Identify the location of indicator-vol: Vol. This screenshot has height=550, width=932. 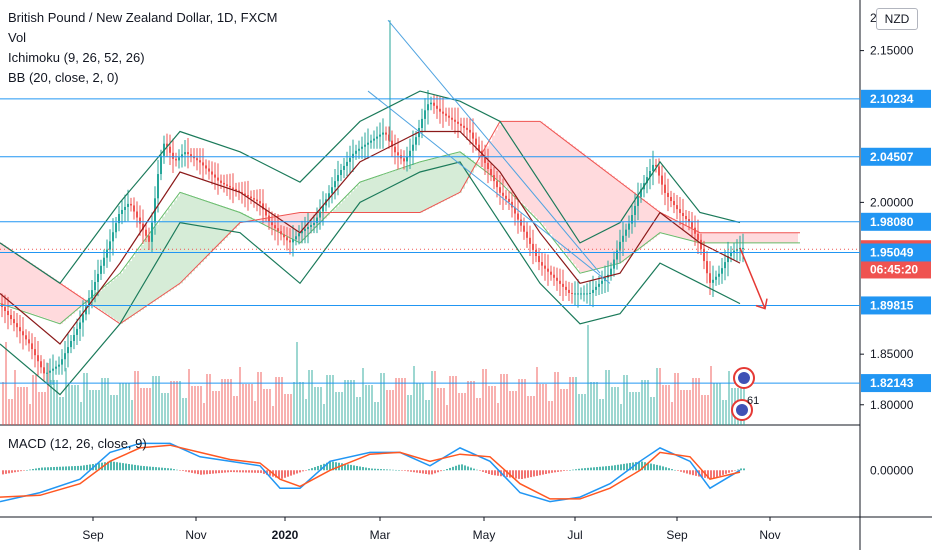
(17, 37).